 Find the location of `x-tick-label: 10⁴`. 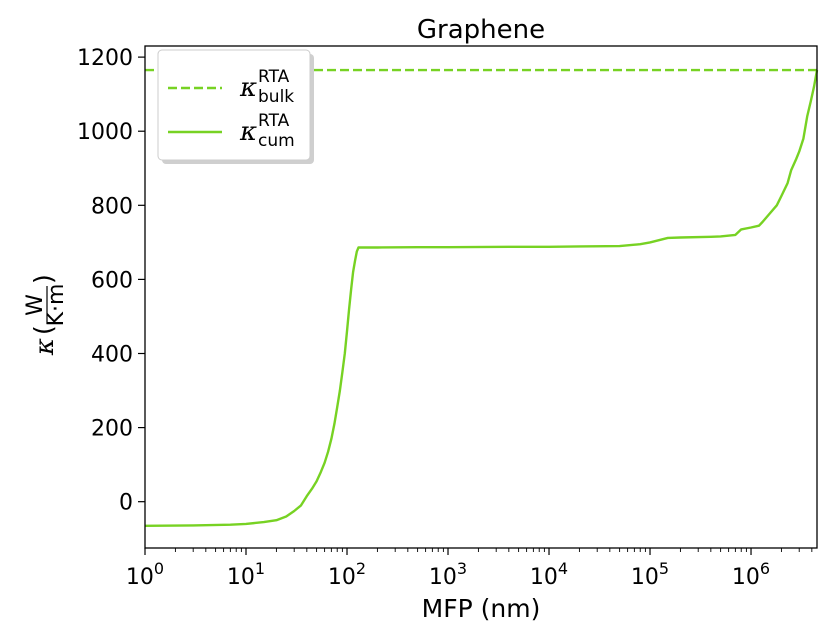

x-tick-label: 10⁴ is located at coordinates (549, 574).